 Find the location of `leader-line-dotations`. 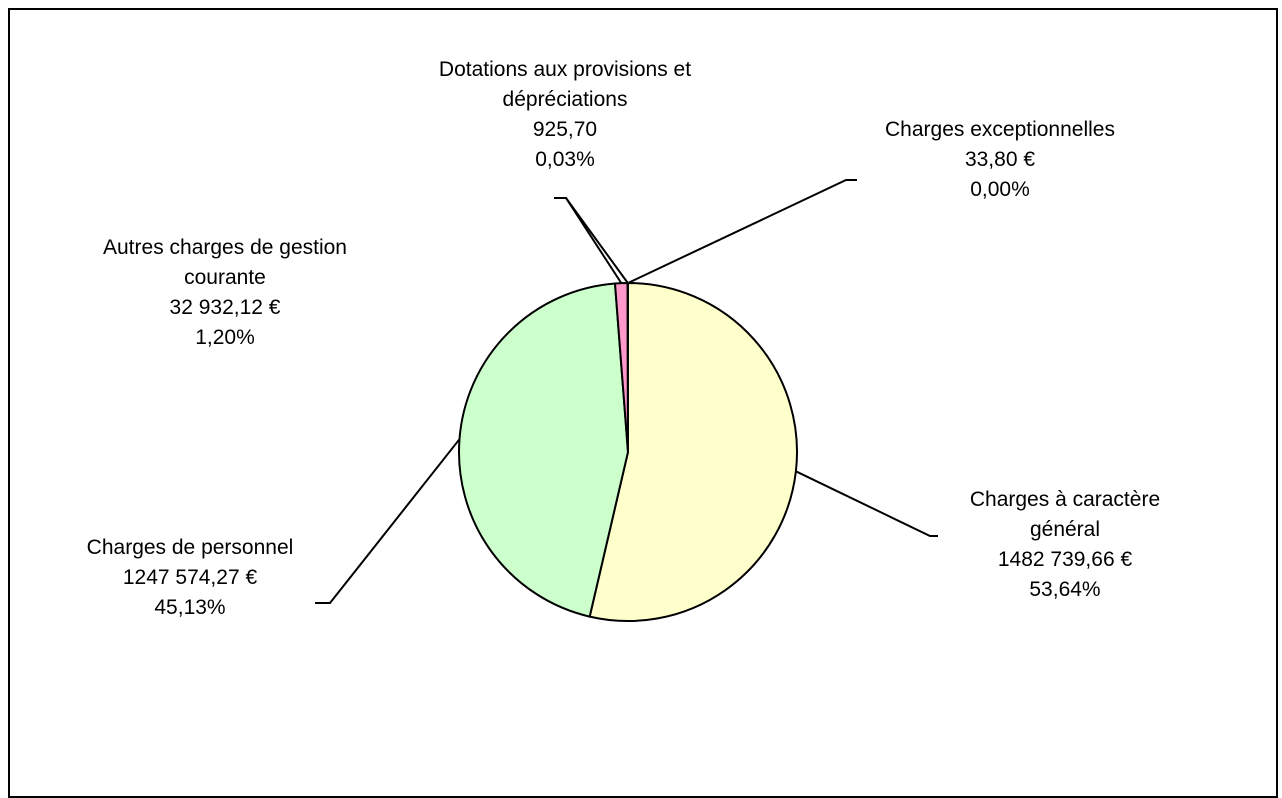

leader-line-dotations is located at coordinates (591, 240).